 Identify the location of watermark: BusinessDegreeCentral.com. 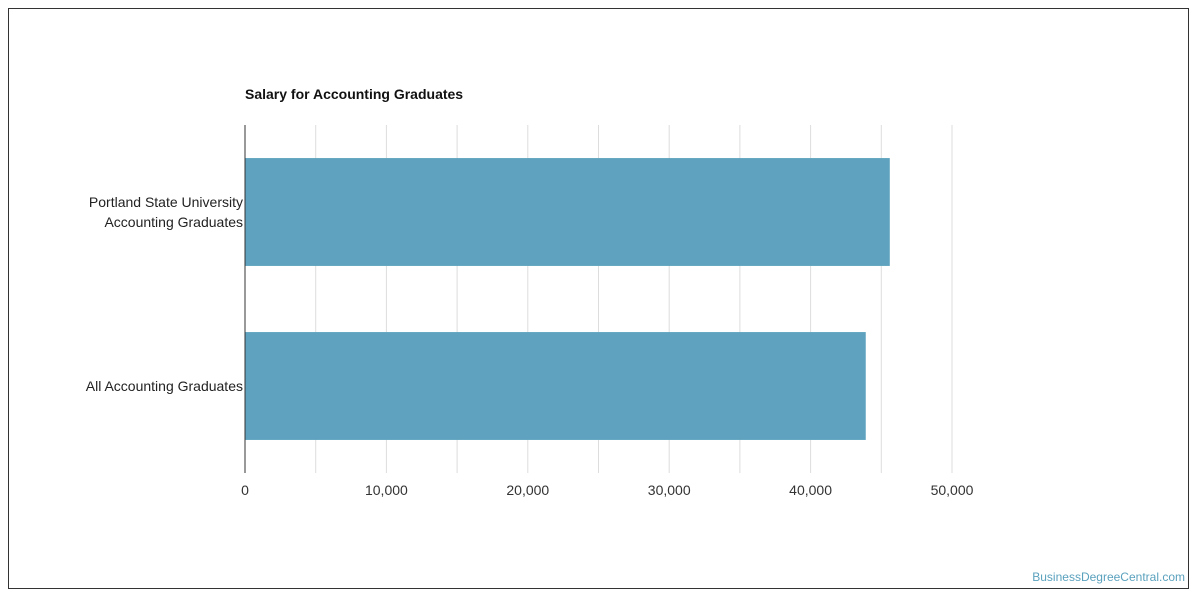
(1108, 577).